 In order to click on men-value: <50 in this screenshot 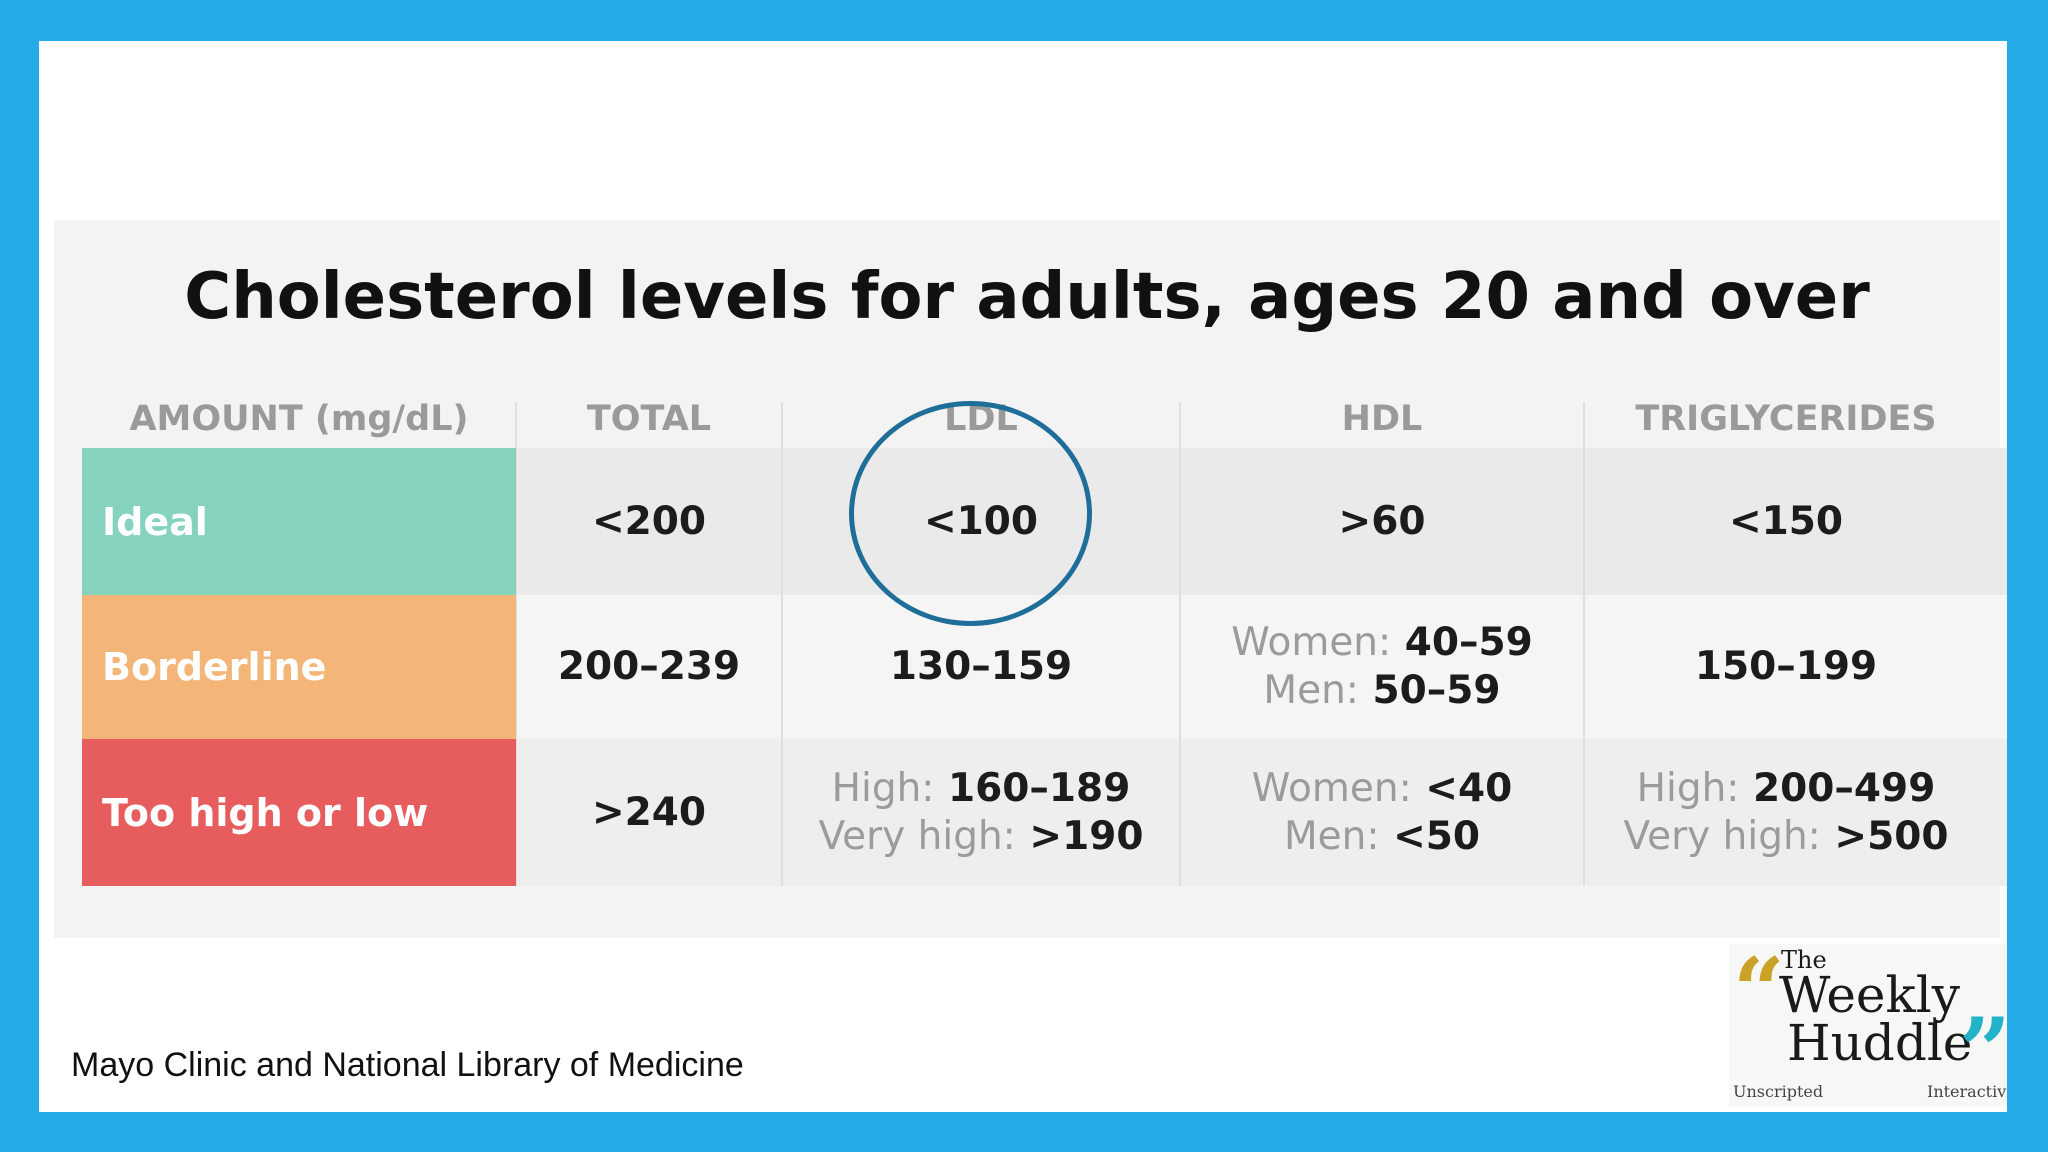, I will do `click(1437, 836)`.